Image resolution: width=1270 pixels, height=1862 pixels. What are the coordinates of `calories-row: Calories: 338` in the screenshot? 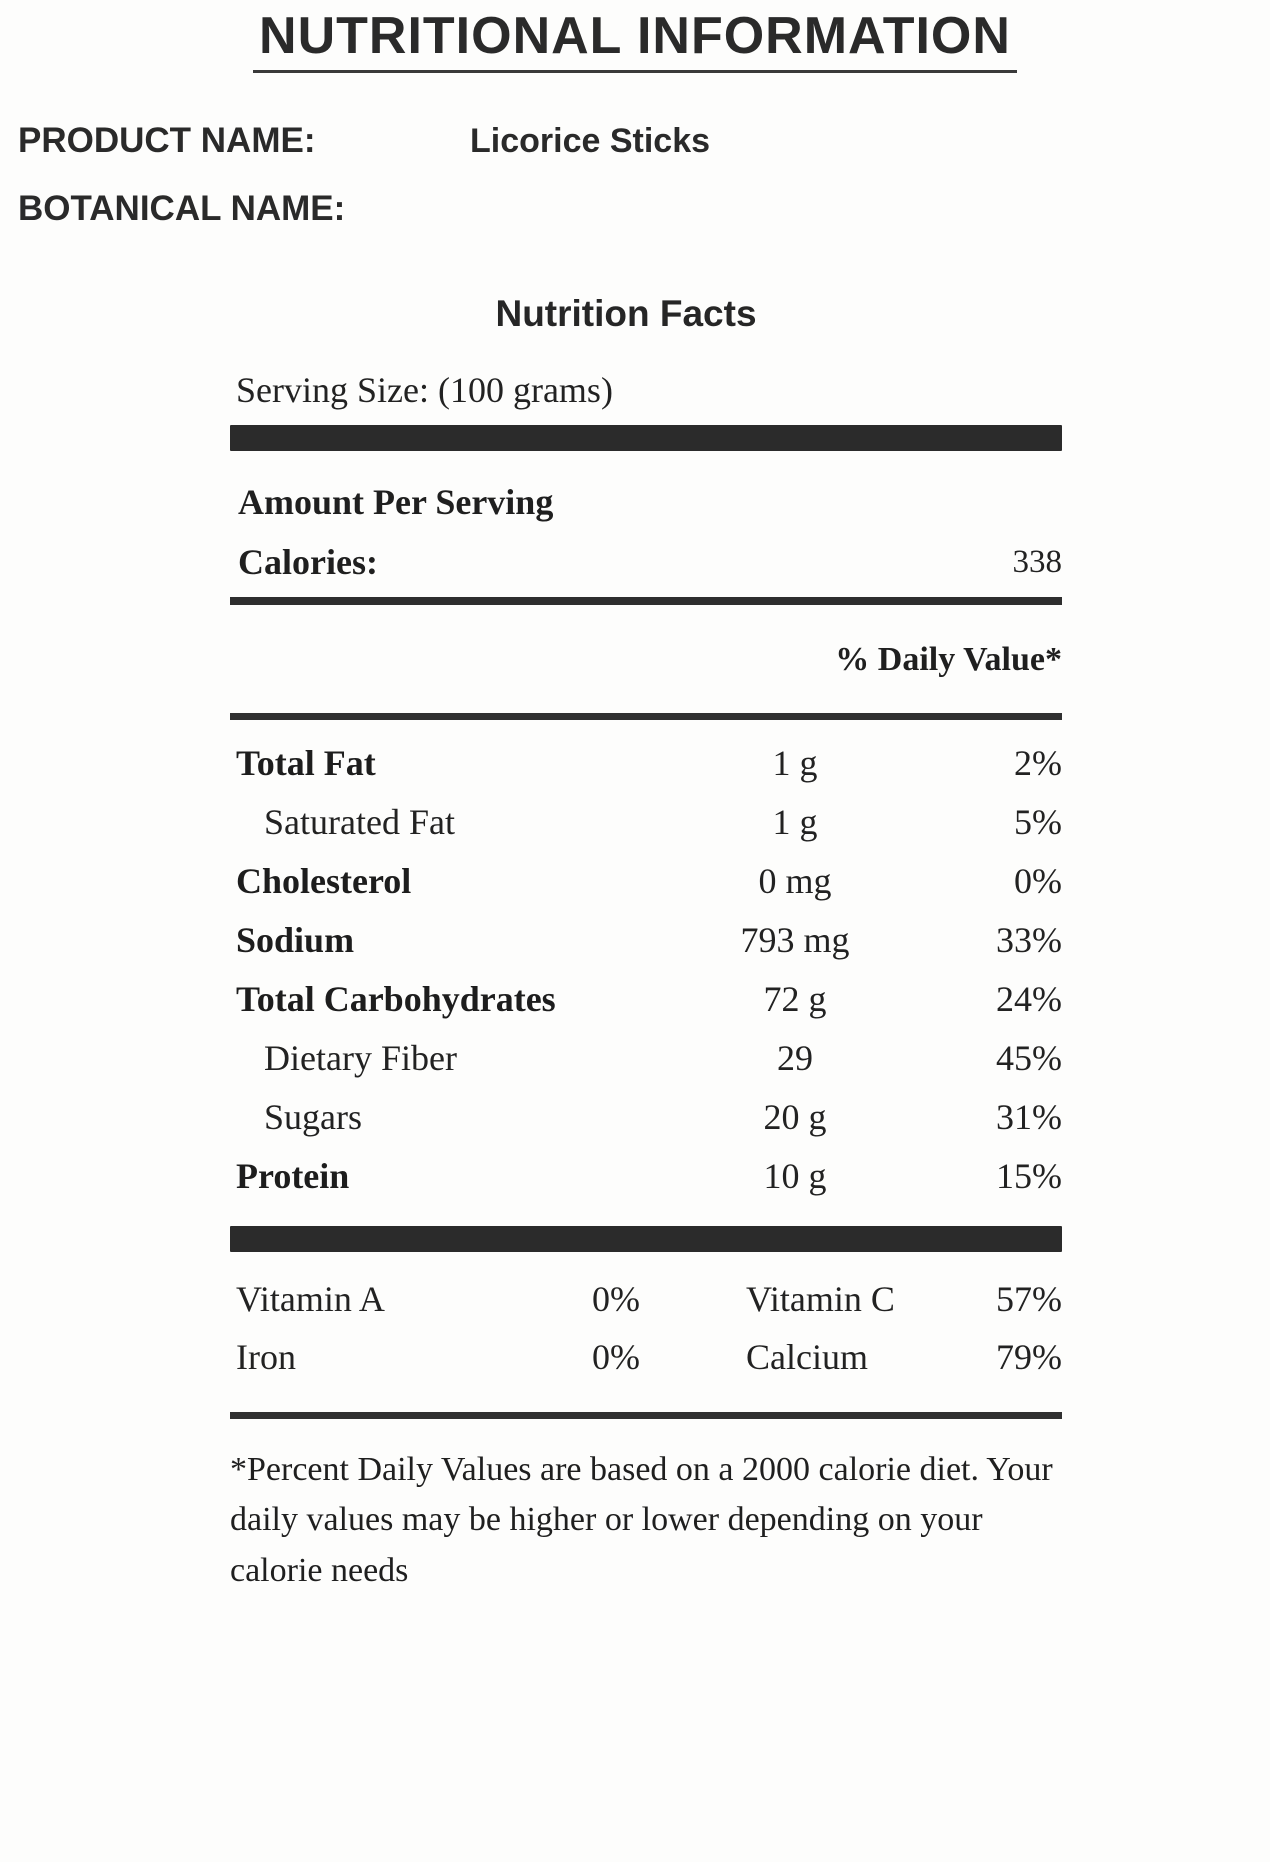 It's located at (650, 562).